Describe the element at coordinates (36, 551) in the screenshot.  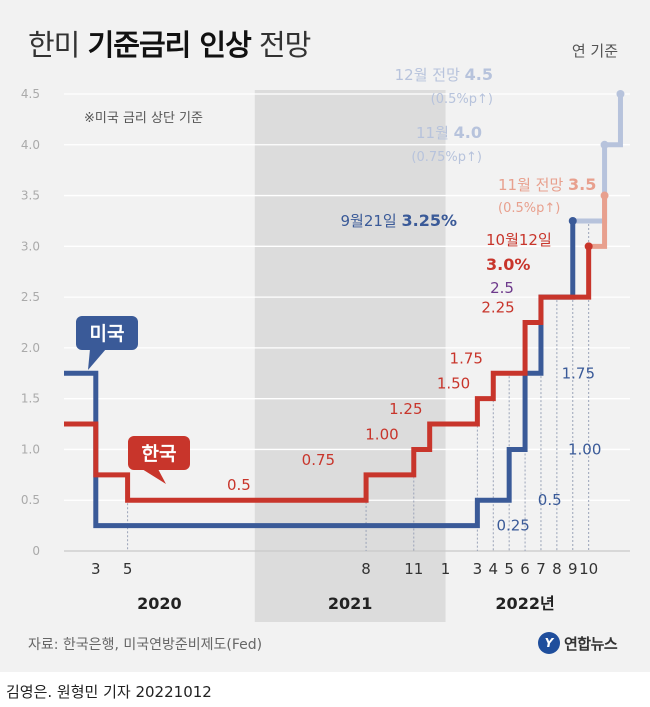
I see `y-tick-label: 0` at that location.